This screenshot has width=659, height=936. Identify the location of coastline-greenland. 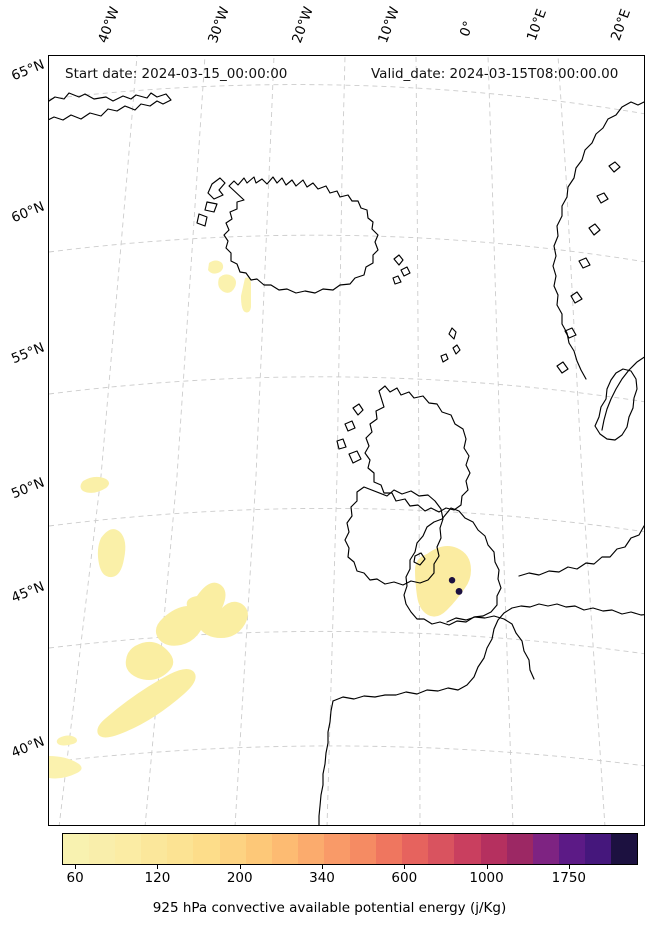
(110, 106).